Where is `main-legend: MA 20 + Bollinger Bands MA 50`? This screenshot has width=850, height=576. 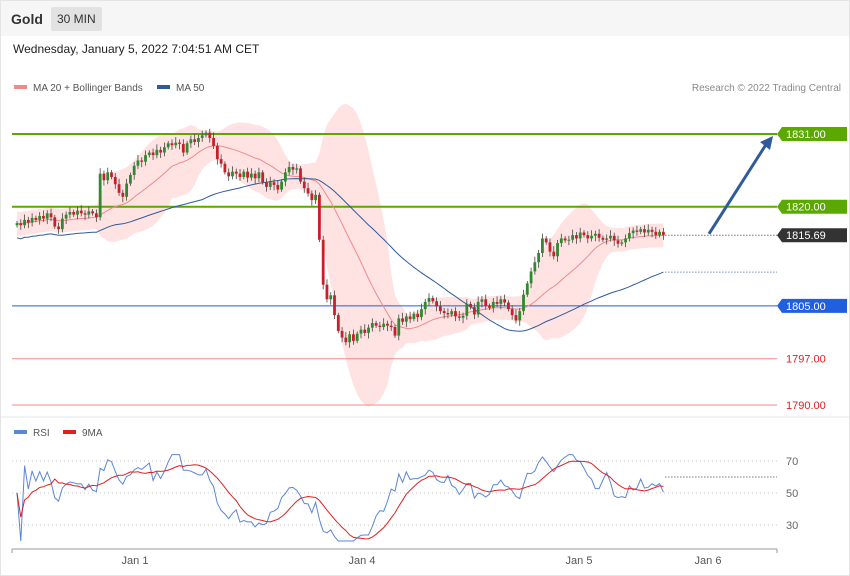
main-legend: MA 20 + Bollinger Bands MA 50 is located at coordinates (109, 88).